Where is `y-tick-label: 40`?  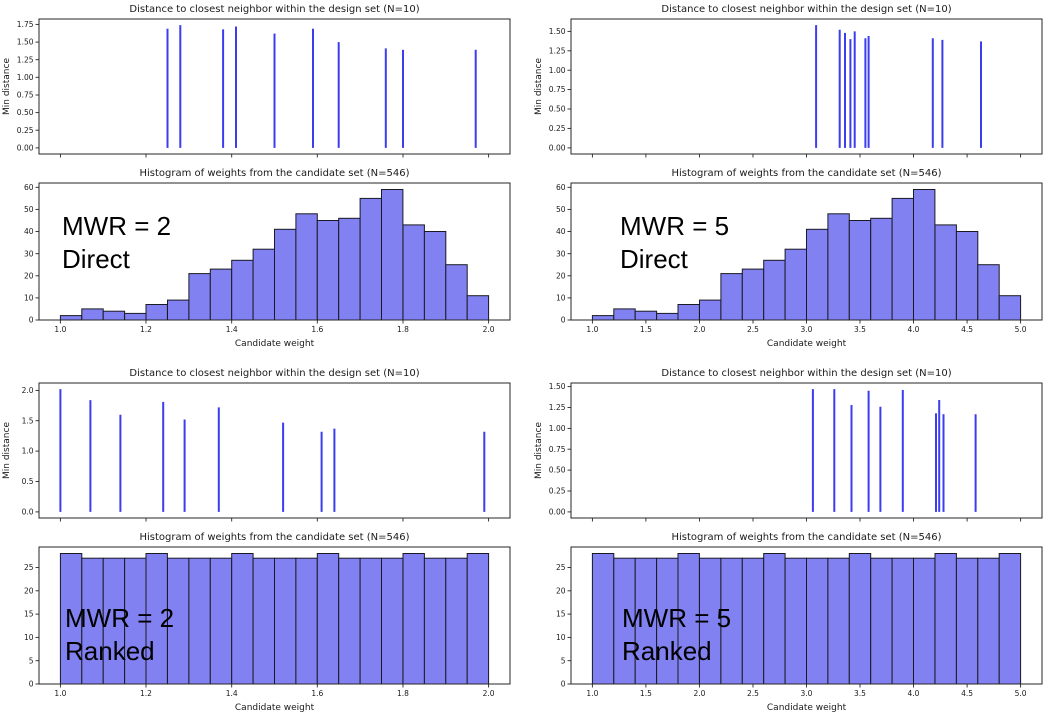 y-tick-label: 40 is located at coordinates (561, 231).